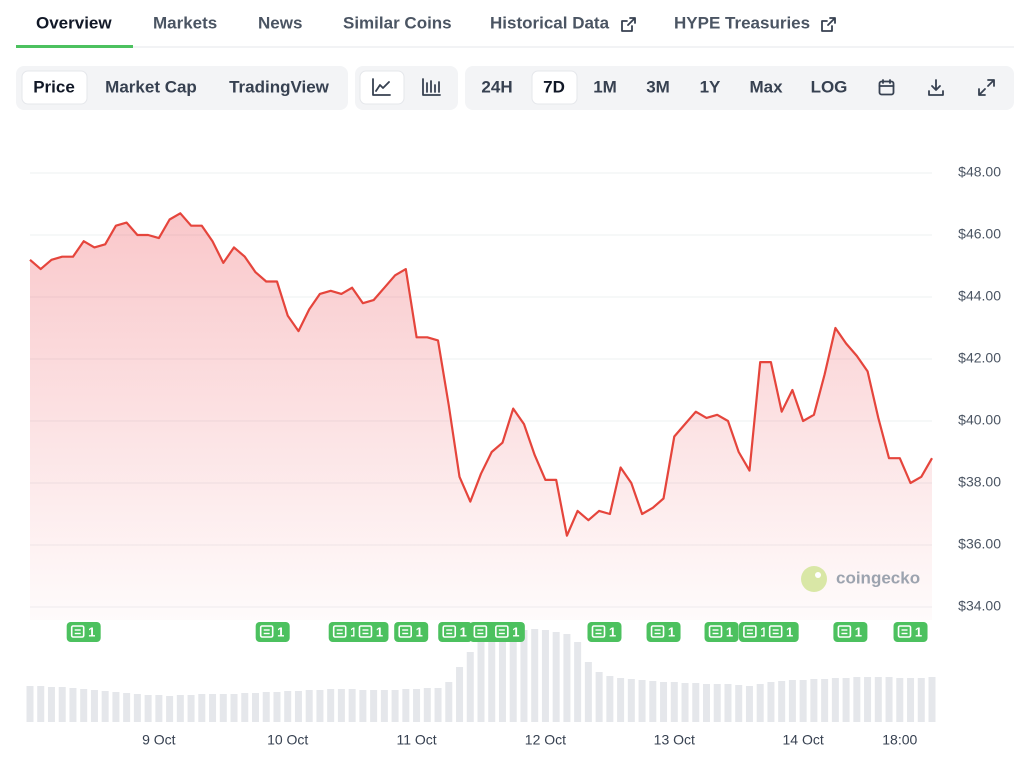 The height and width of the screenshot is (758, 1024). I want to click on range-button: 3M, so click(658, 86).